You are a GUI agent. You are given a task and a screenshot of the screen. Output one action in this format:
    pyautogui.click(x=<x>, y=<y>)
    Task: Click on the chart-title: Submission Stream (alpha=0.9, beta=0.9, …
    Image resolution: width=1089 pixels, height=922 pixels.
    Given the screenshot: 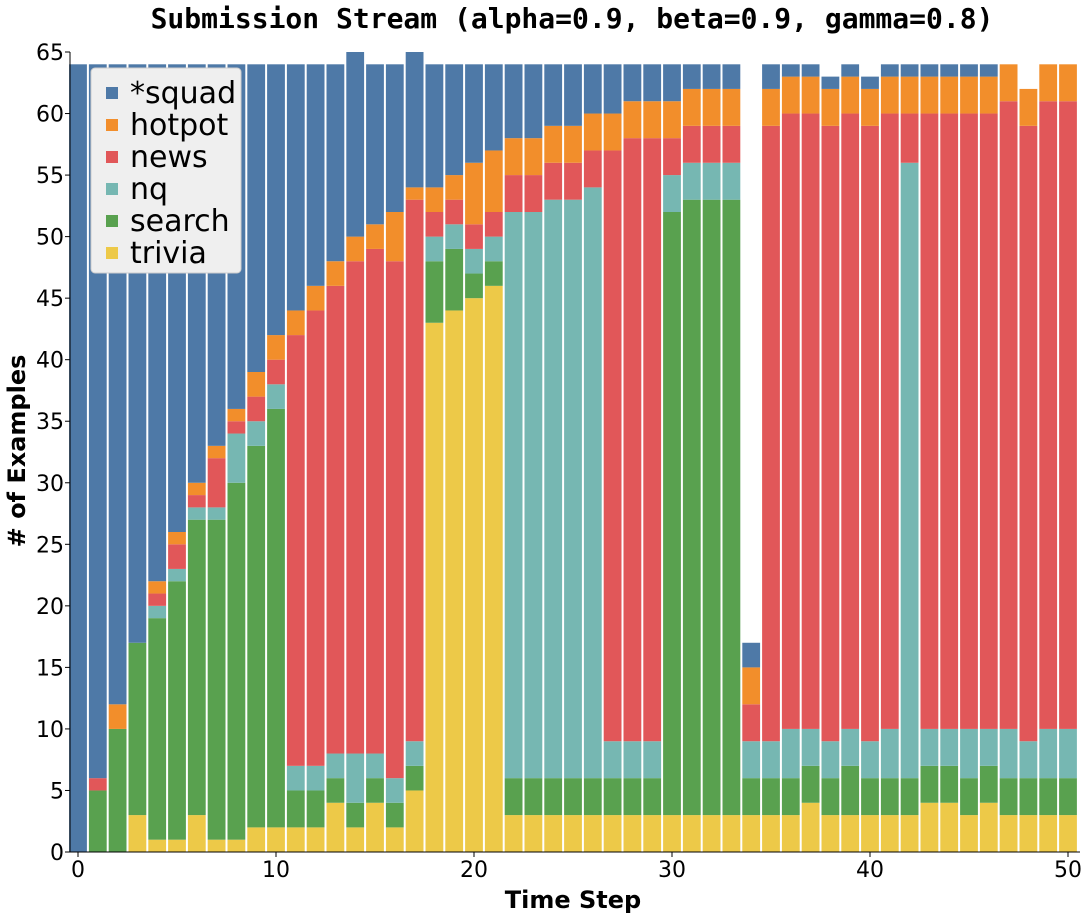 What is the action you would take?
    pyautogui.click(x=572, y=18)
    